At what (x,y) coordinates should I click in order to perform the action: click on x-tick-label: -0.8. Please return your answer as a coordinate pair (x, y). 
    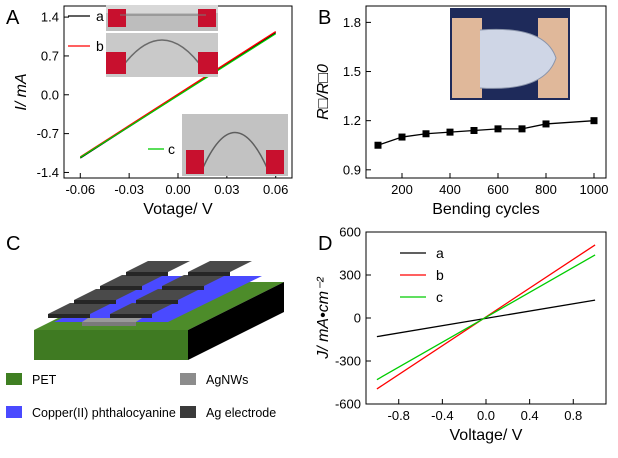
    Looking at the image, I should click on (399, 415).